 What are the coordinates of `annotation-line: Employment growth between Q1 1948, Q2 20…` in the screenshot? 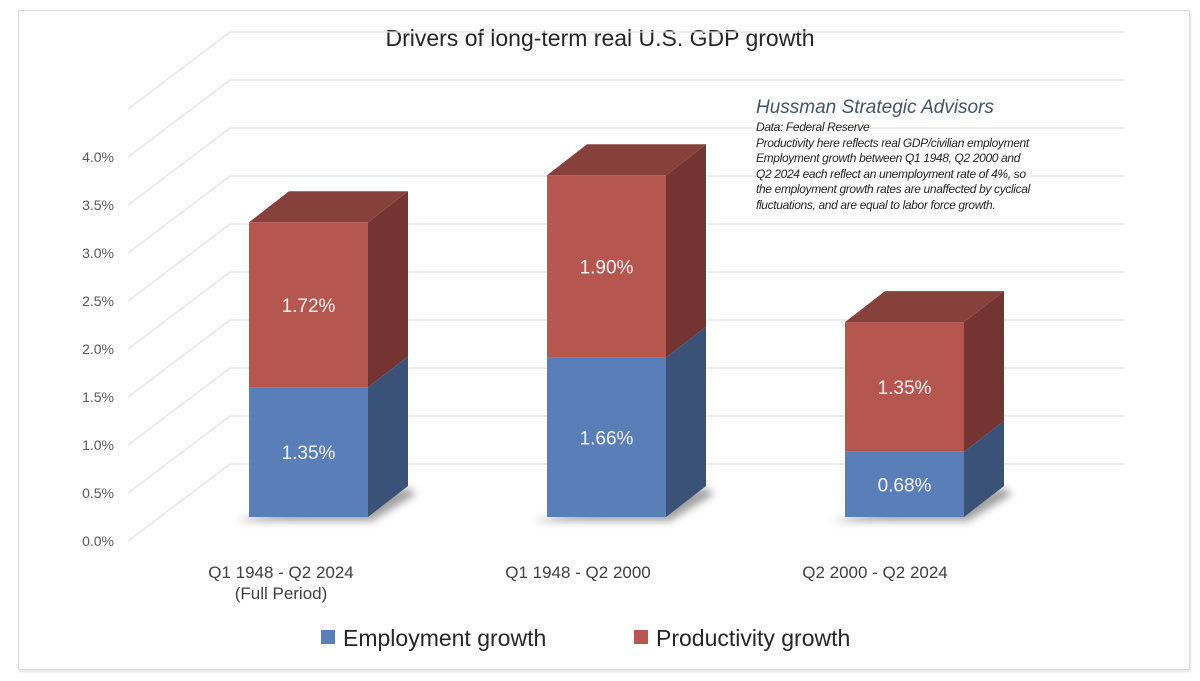 It's located at (888, 158).